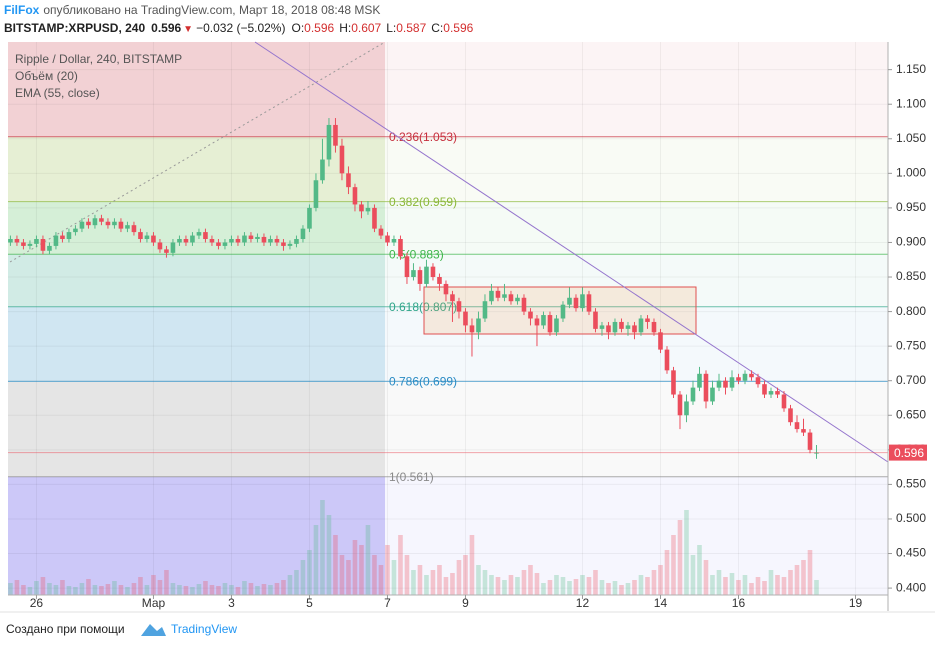  I want to click on y-tick-label: 0.450, so click(911, 553).